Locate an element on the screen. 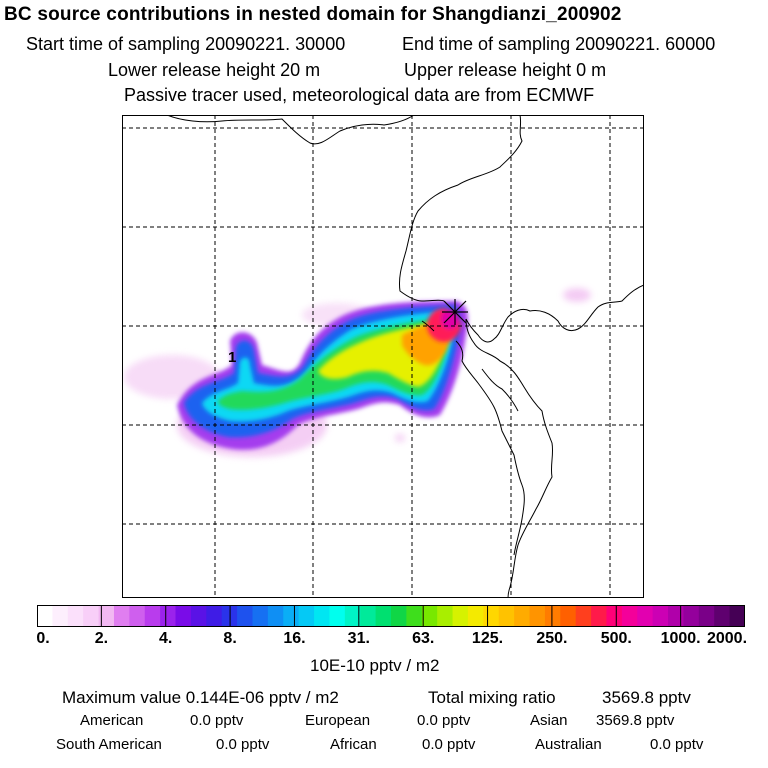 Image resolution: width=768 pixels, height=768 pixels. colorbar is located at coordinates (391, 616).